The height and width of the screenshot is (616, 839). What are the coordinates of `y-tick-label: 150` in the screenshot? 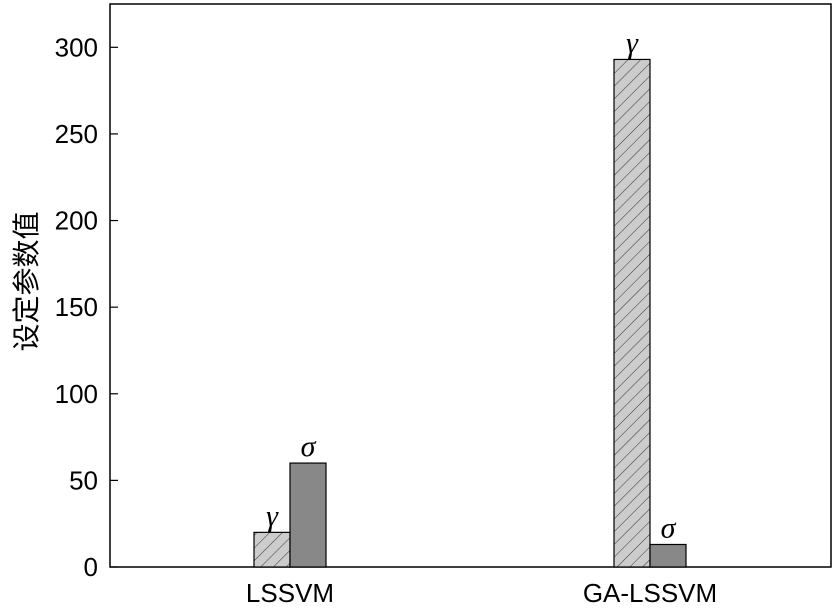 It's located at (76, 307).